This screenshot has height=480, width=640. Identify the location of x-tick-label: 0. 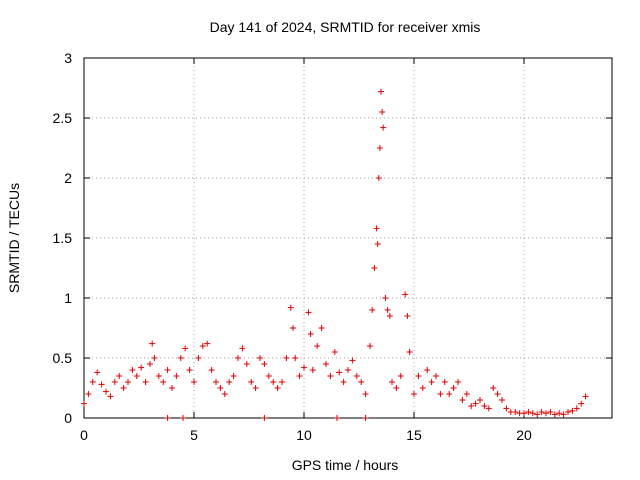
(84, 435).